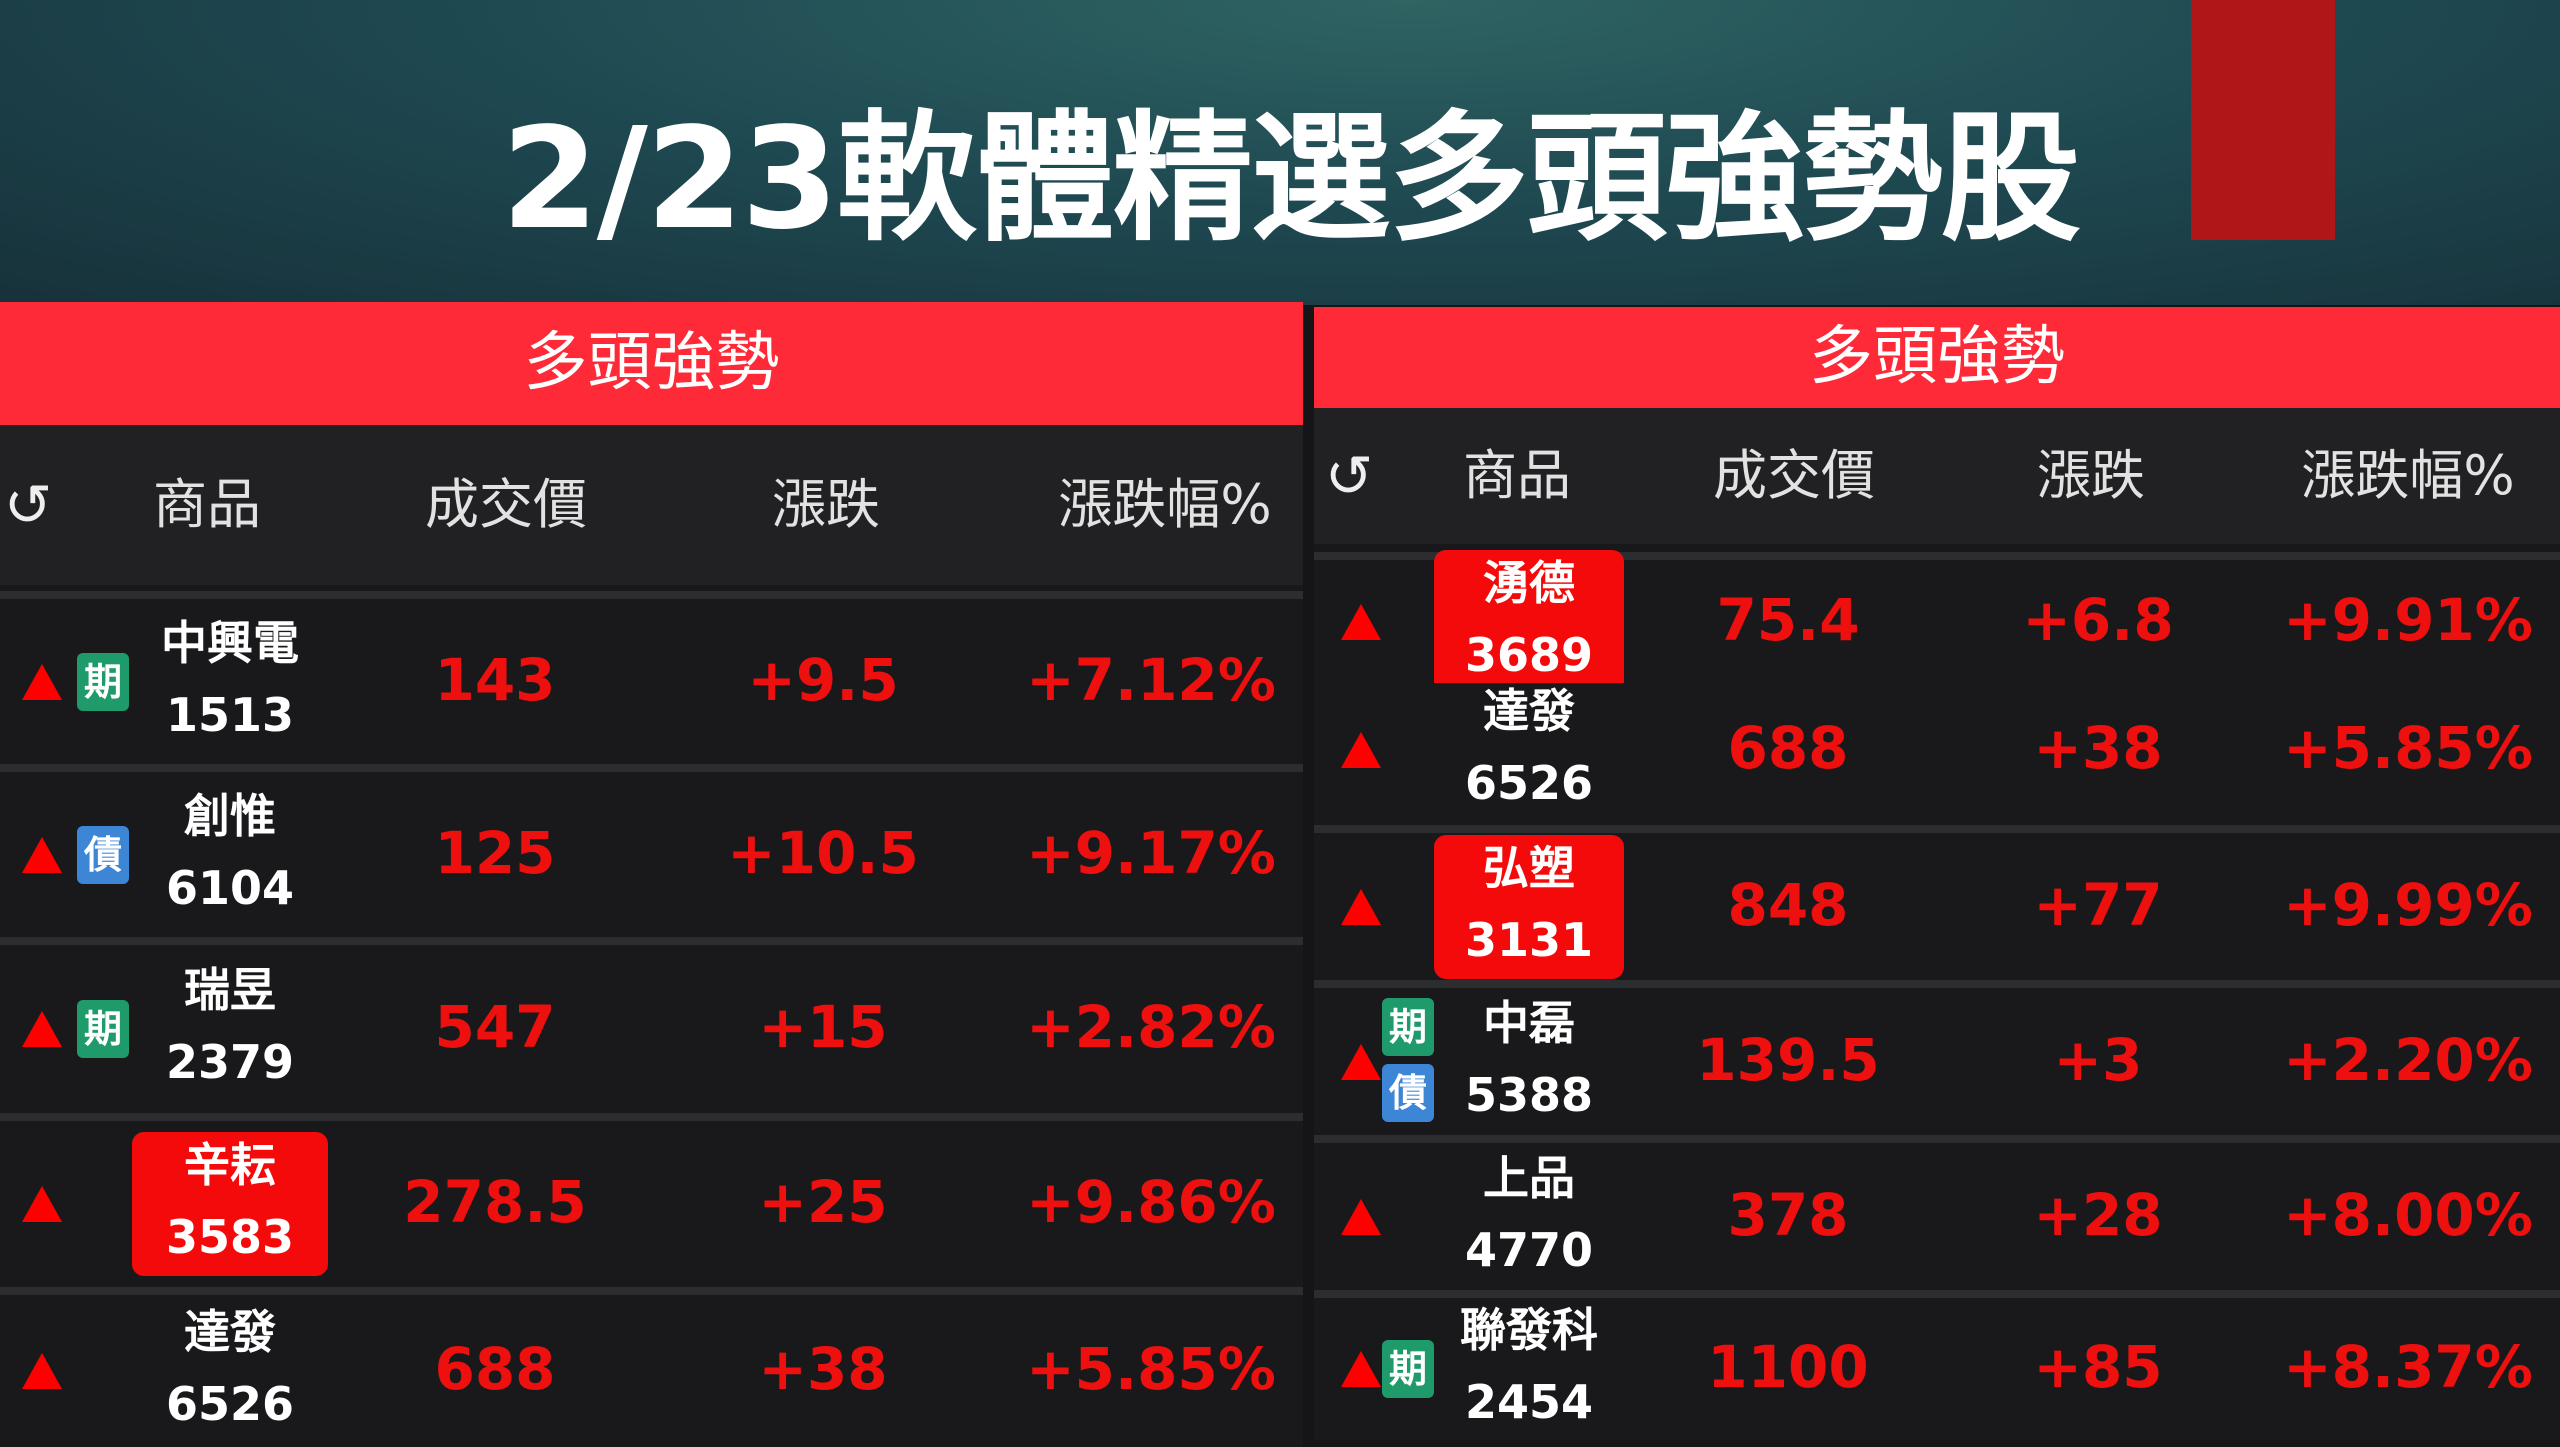 The height and width of the screenshot is (1447, 2560). Describe the element at coordinates (1529, 1402) in the screenshot. I see `stock-code: 2454` at that location.